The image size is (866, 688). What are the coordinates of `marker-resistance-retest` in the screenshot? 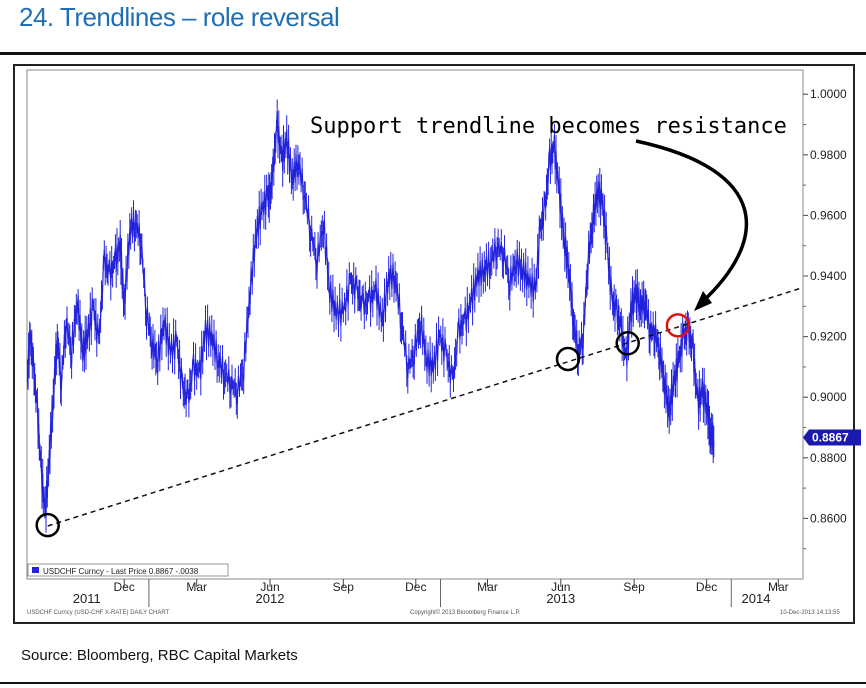 It's located at (678, 325).